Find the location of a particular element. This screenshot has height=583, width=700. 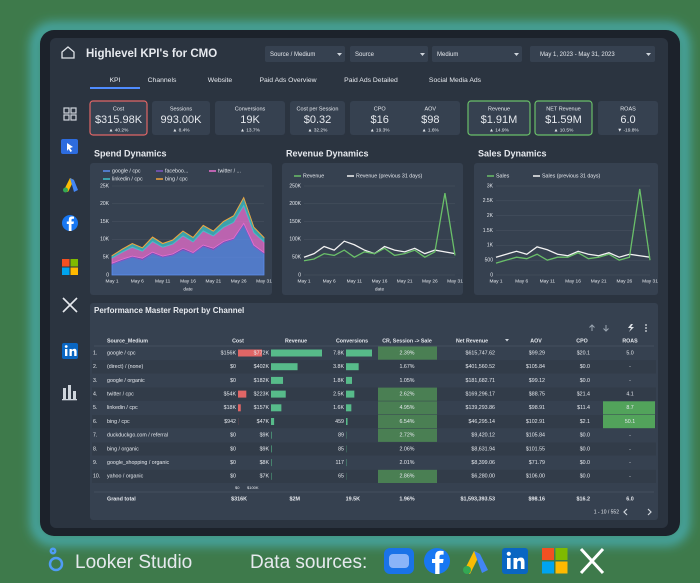

cell: $46,295.14 is located at coordinates (481, 422).